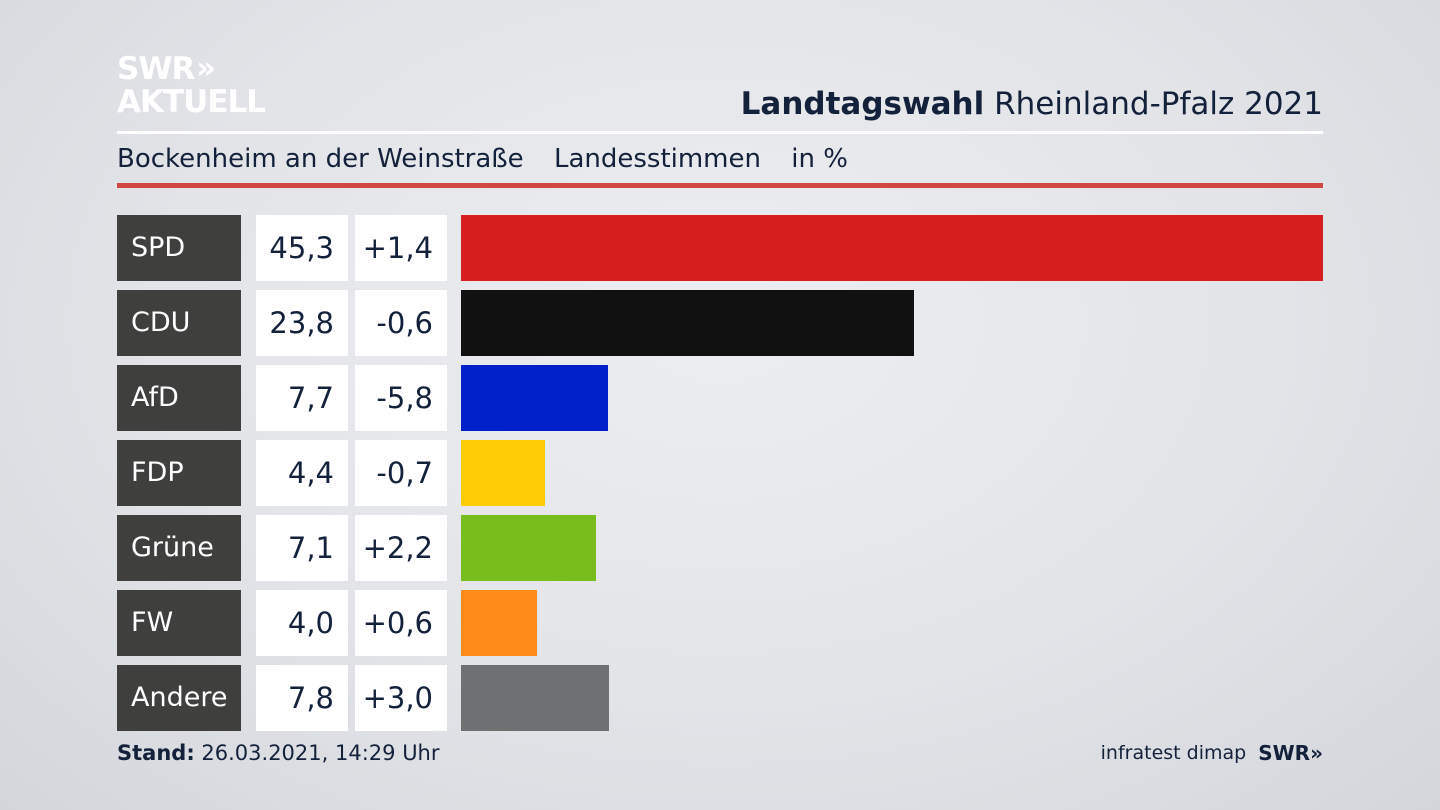  What do you see at coordinates (401, 398) in the screenshot?
I see `difference-label: -5,8` at bounding box center [401, 398].